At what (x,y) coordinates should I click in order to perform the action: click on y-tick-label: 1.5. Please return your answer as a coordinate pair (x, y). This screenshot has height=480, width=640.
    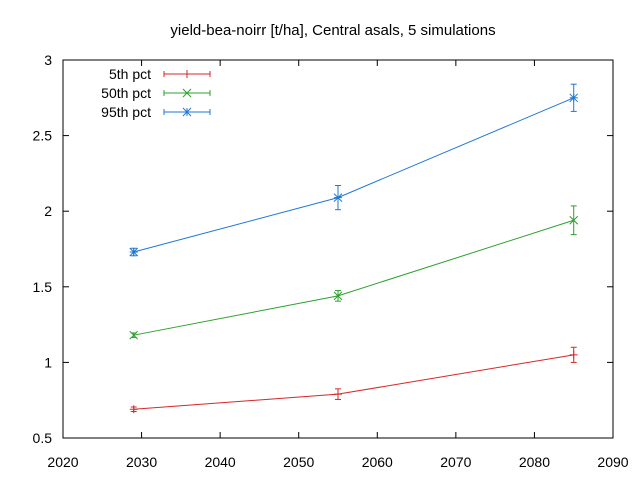
    Looking at the image, I should click on (43, 287).